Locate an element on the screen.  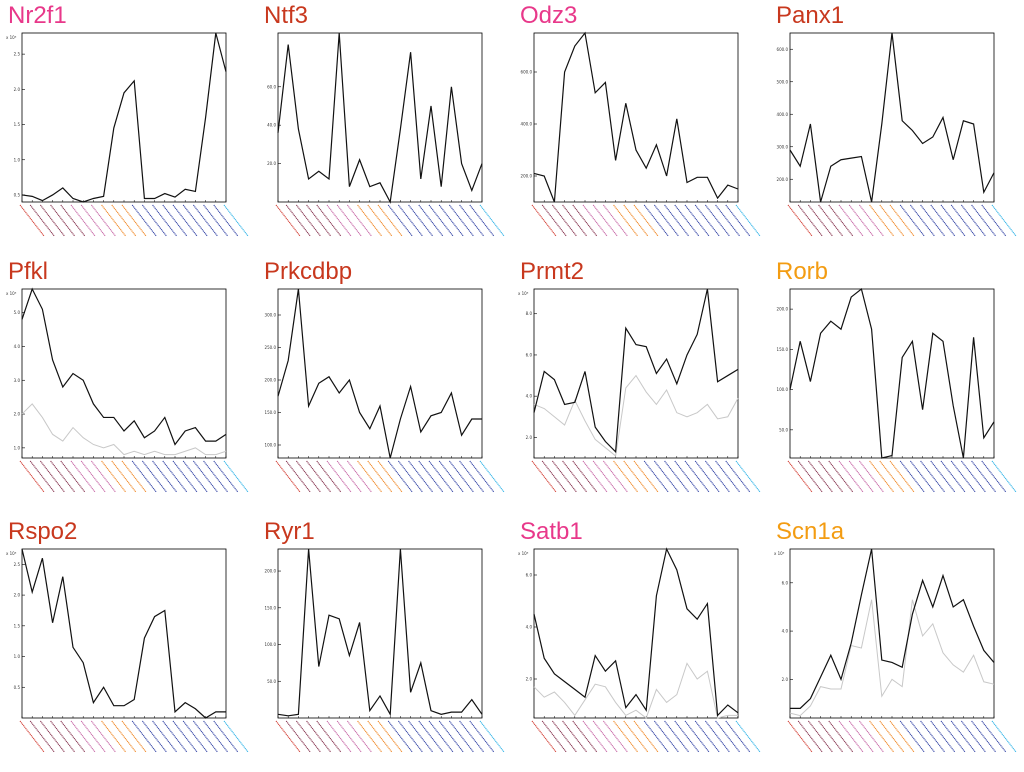
y-tick-label: 600.0 is located at coordinates (527, 72).